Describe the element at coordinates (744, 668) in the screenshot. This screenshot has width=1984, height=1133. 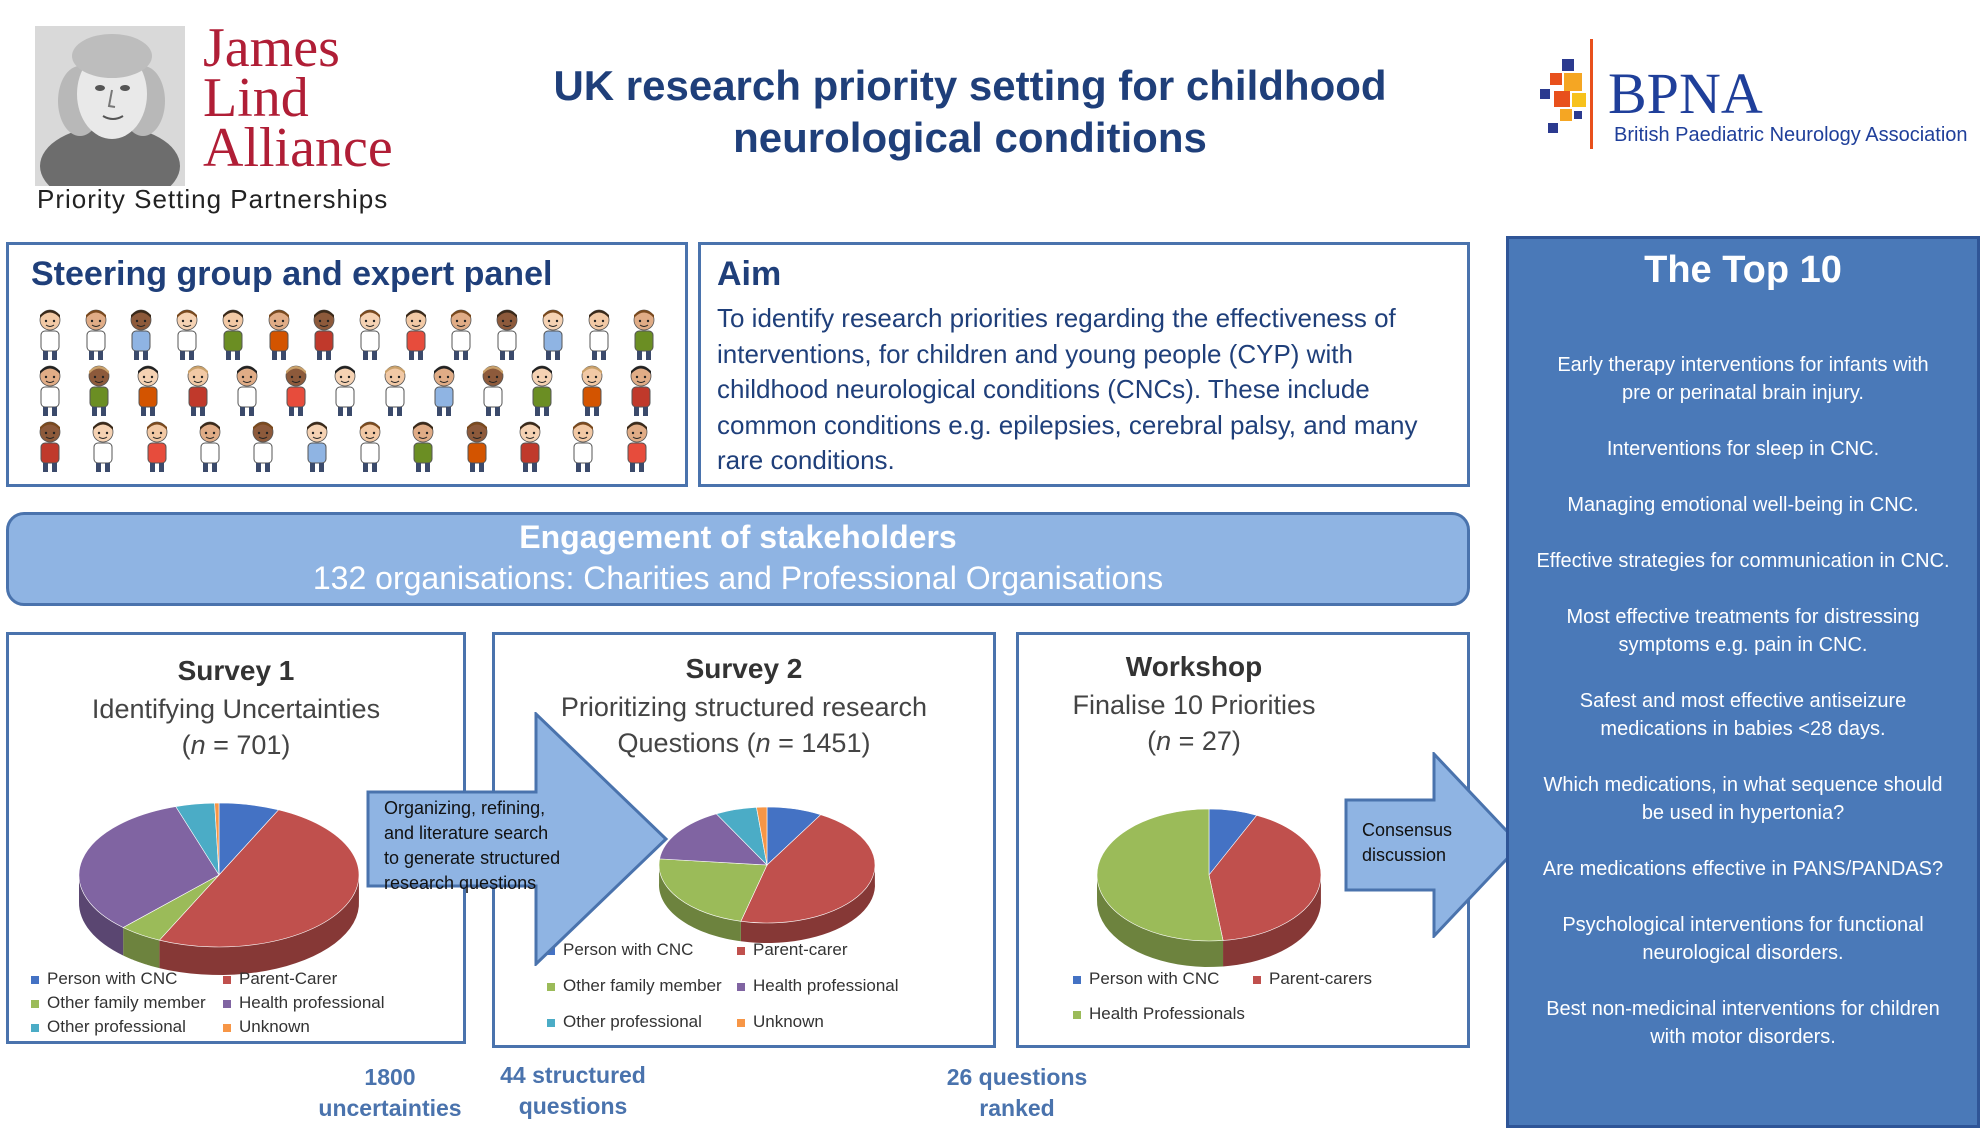
I see `survey2-title: Survey 2` at that location.